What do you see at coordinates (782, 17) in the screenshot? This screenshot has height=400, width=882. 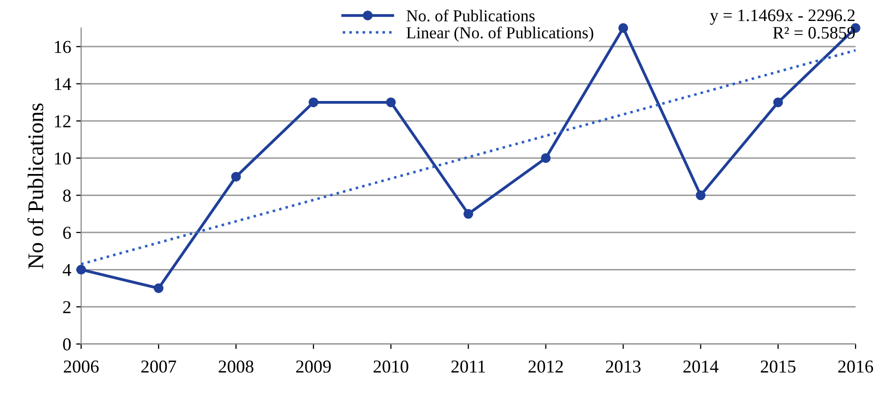 I see `text: y = 1.1469x - 2296.2` at bounding box center [782, 17].